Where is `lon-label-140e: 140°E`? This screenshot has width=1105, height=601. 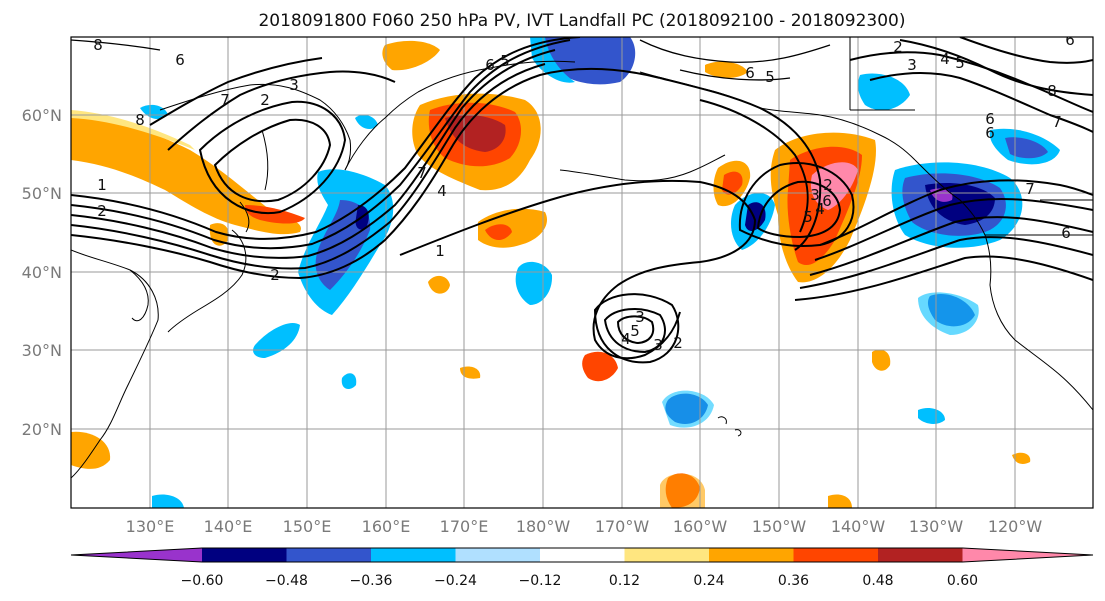
lon-label-140e: 140°E is located at coordinates (228, 526).